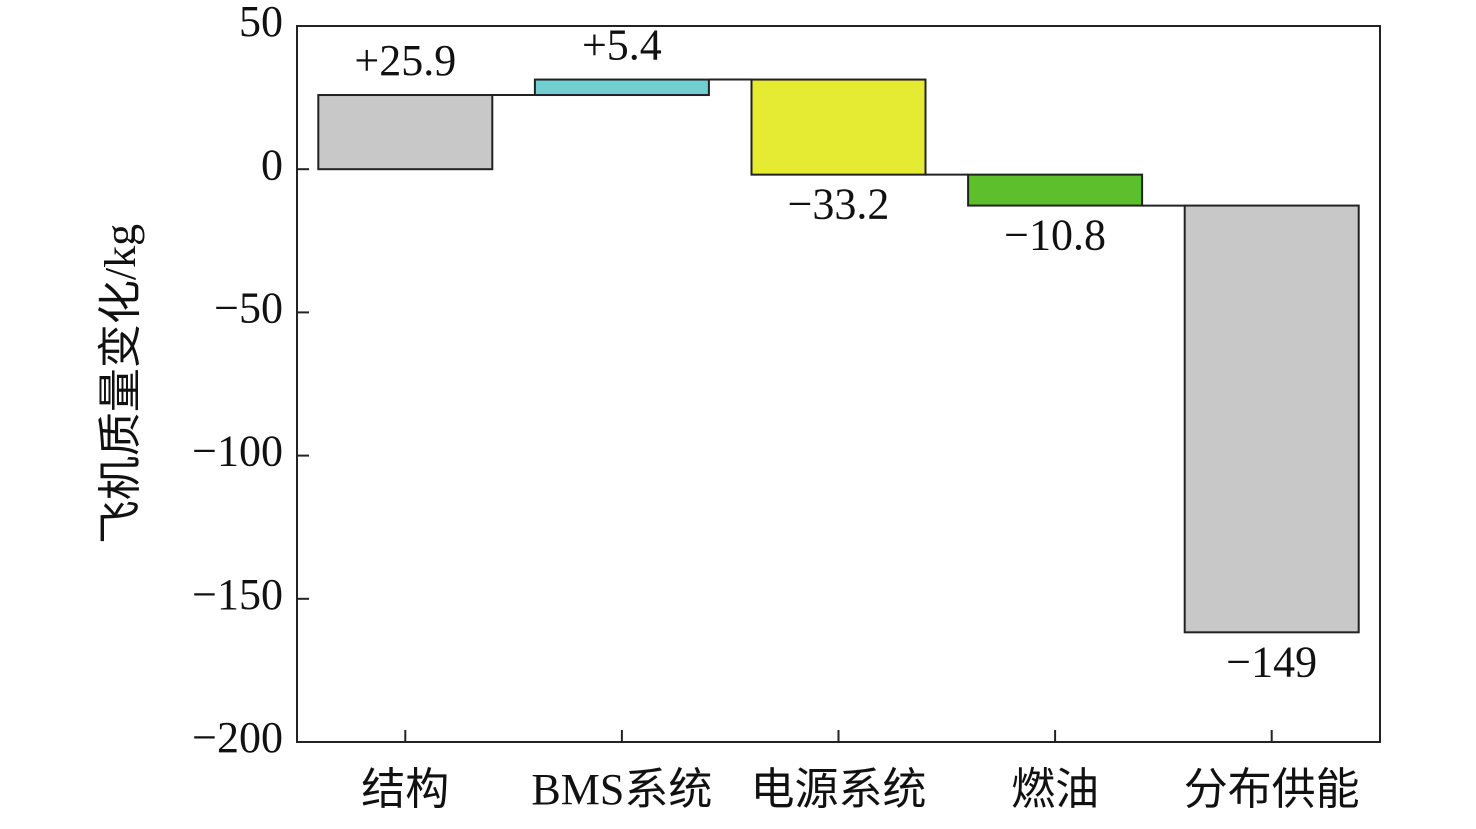  Describe the element at coordinates (839, 789) in the screenshot. I see `x-tick-label: 电源系统` at that location.